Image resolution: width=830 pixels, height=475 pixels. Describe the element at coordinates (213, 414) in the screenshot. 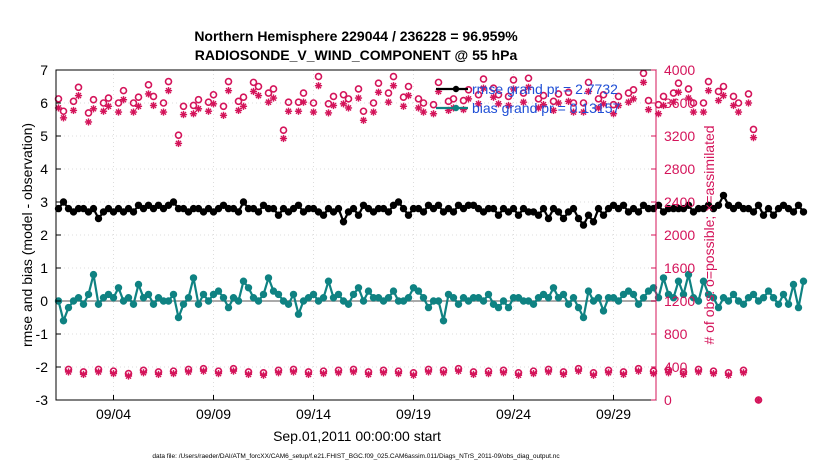

I see `x-tick-label: 09/09` at that location.